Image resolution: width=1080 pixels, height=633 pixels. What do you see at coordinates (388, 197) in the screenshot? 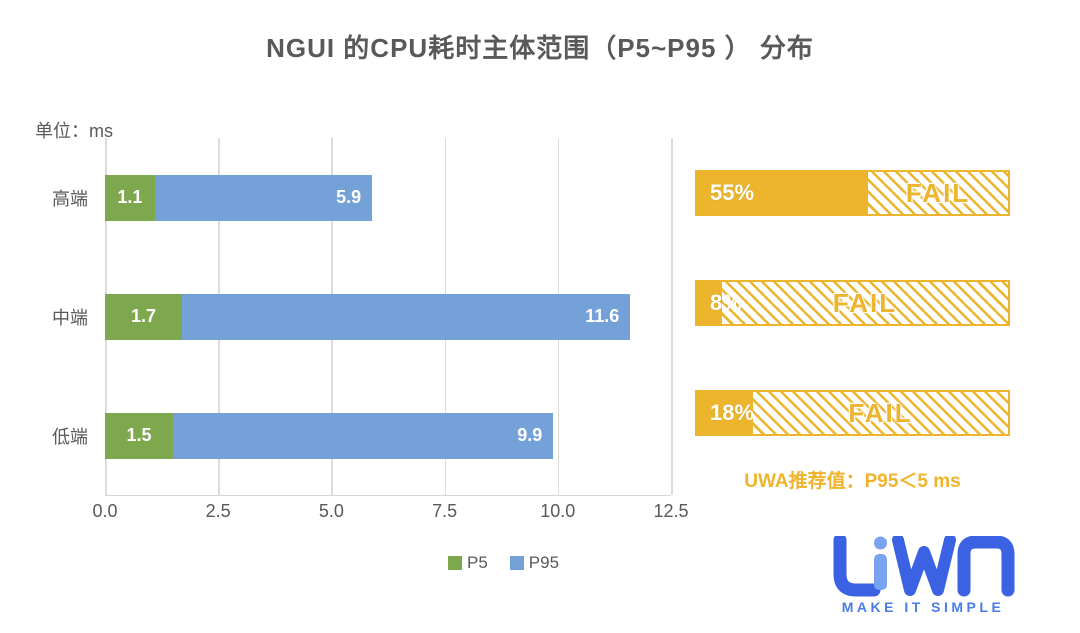
I see `bar-track: 1.1 5.9` at bounding box center [388, 197].